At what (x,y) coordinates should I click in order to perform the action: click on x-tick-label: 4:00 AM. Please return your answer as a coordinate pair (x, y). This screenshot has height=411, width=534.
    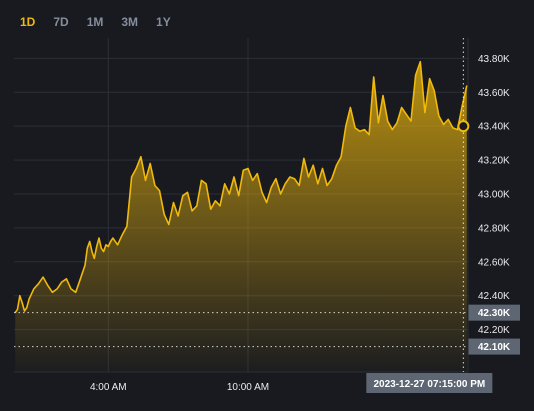
    Looking at the image, I should click on (108, 387).